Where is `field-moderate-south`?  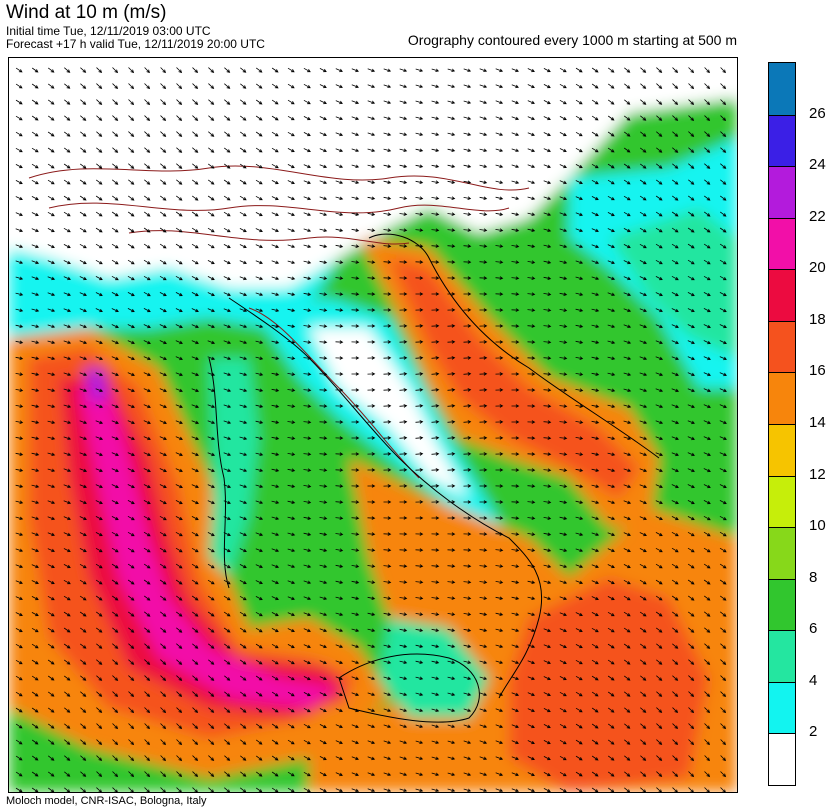
field-moderate-south is located at coordinates (434, 668).